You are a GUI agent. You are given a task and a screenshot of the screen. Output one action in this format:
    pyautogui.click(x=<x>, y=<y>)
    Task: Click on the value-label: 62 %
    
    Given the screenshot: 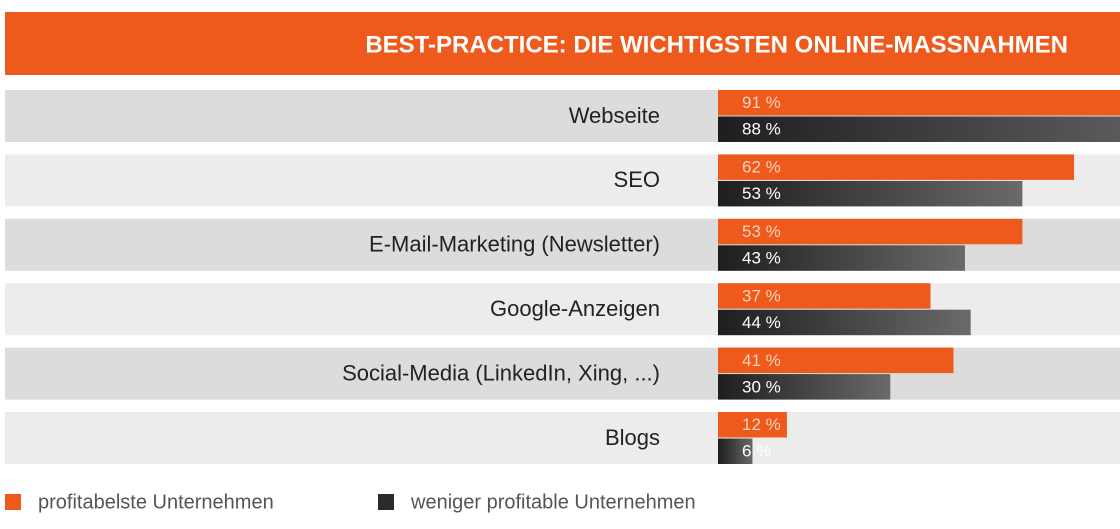 What is the action you would take?
    pyautogui.click(x=761, y=167)
    